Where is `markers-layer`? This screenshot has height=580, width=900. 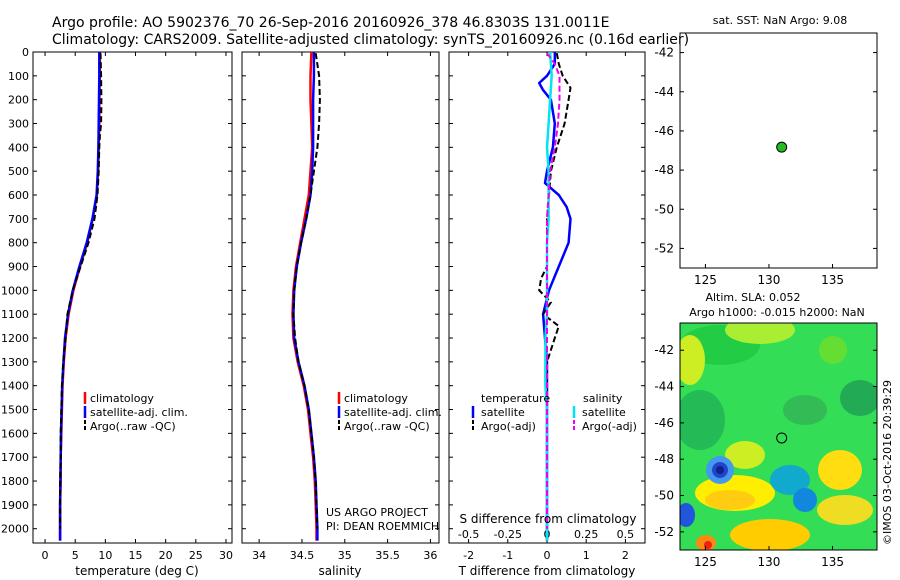 markers-layer is located at coordinates (782, 292).